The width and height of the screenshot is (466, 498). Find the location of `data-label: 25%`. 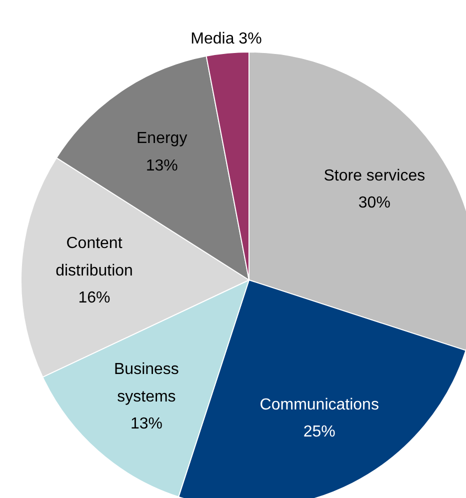

data-label: 25% is located at coordinates (319, 431).